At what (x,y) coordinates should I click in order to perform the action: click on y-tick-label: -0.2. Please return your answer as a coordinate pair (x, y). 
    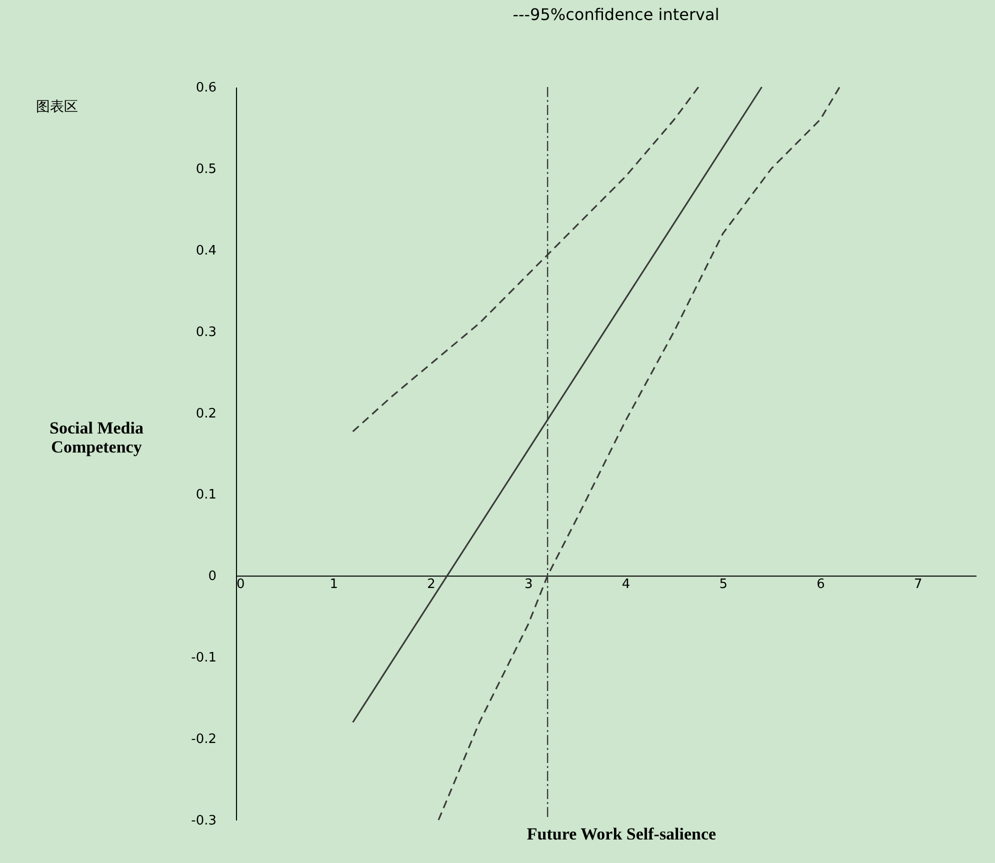
    Looking at the image, I should click on (203, 740).